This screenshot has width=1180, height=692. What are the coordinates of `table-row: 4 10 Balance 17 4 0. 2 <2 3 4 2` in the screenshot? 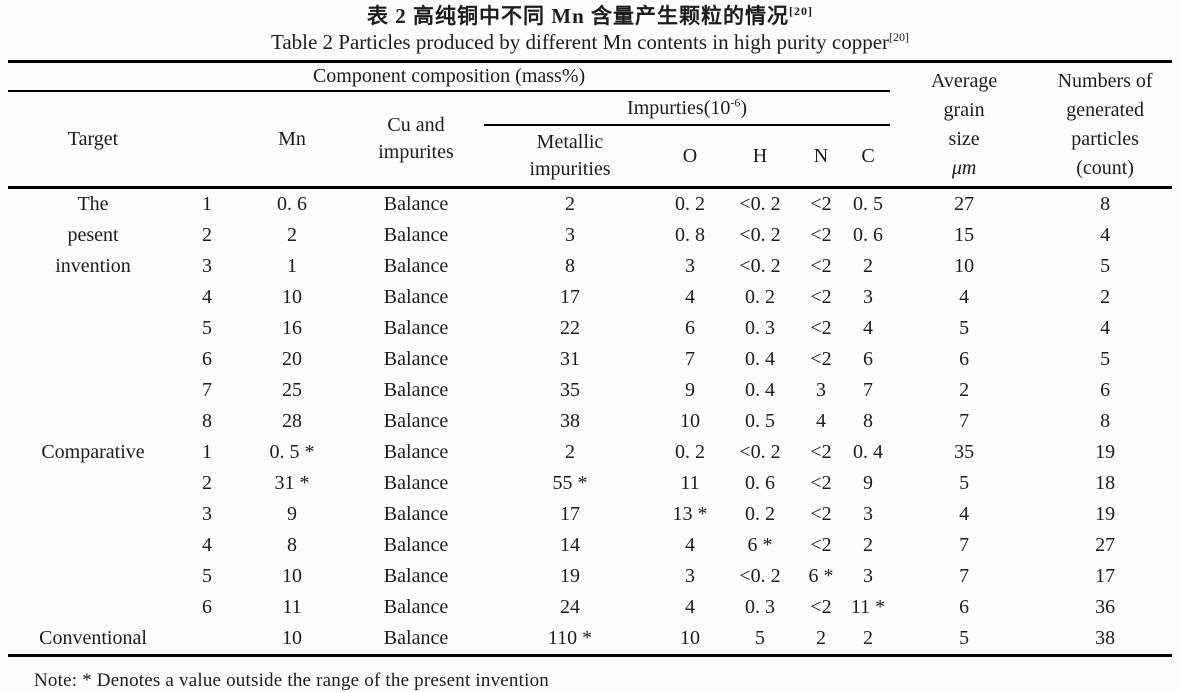 It's located at (590, 297).